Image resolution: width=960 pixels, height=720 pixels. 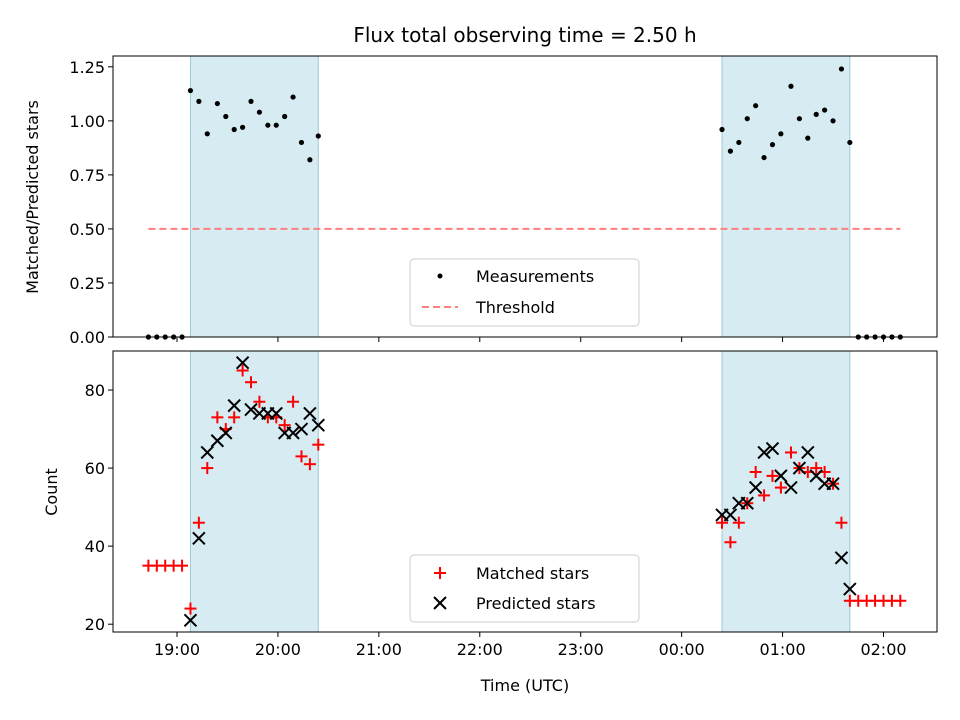 What do you see at coordinates (177, 649) in the screenshot?
I see `x-tick-label: 19:00` at bounding box center [177, 649].